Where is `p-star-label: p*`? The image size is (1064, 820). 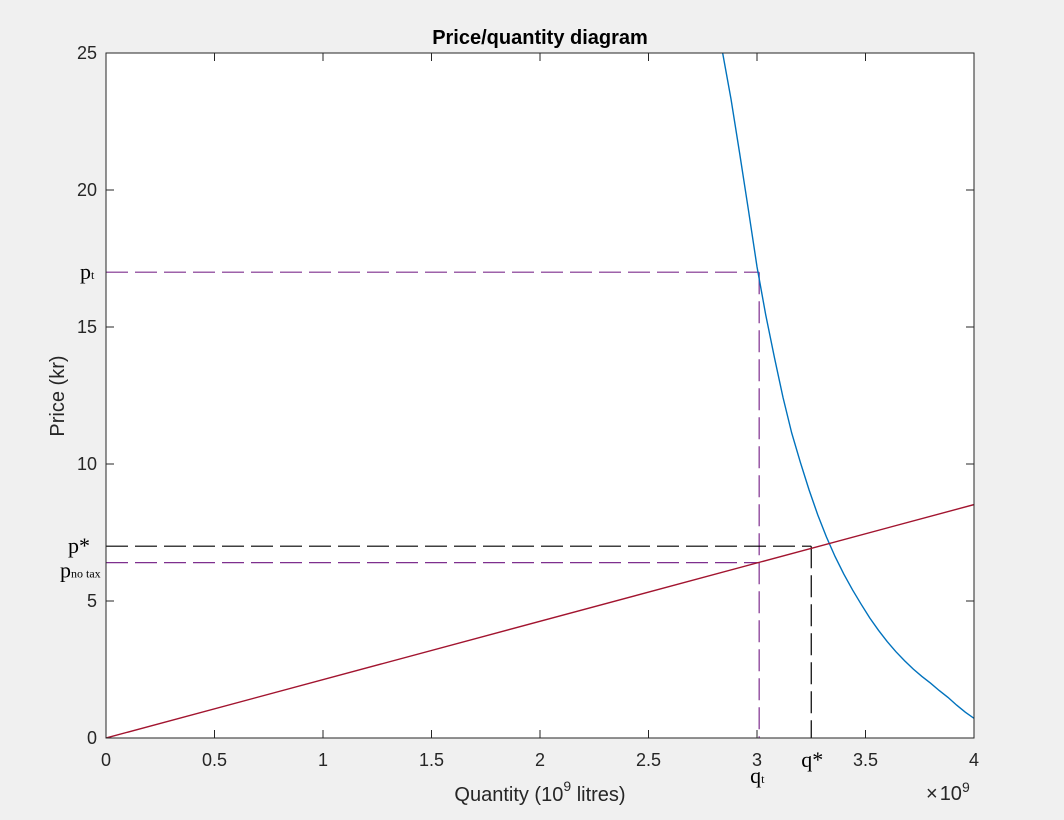
p-star-label: p* is located at coordinates (79, 545).